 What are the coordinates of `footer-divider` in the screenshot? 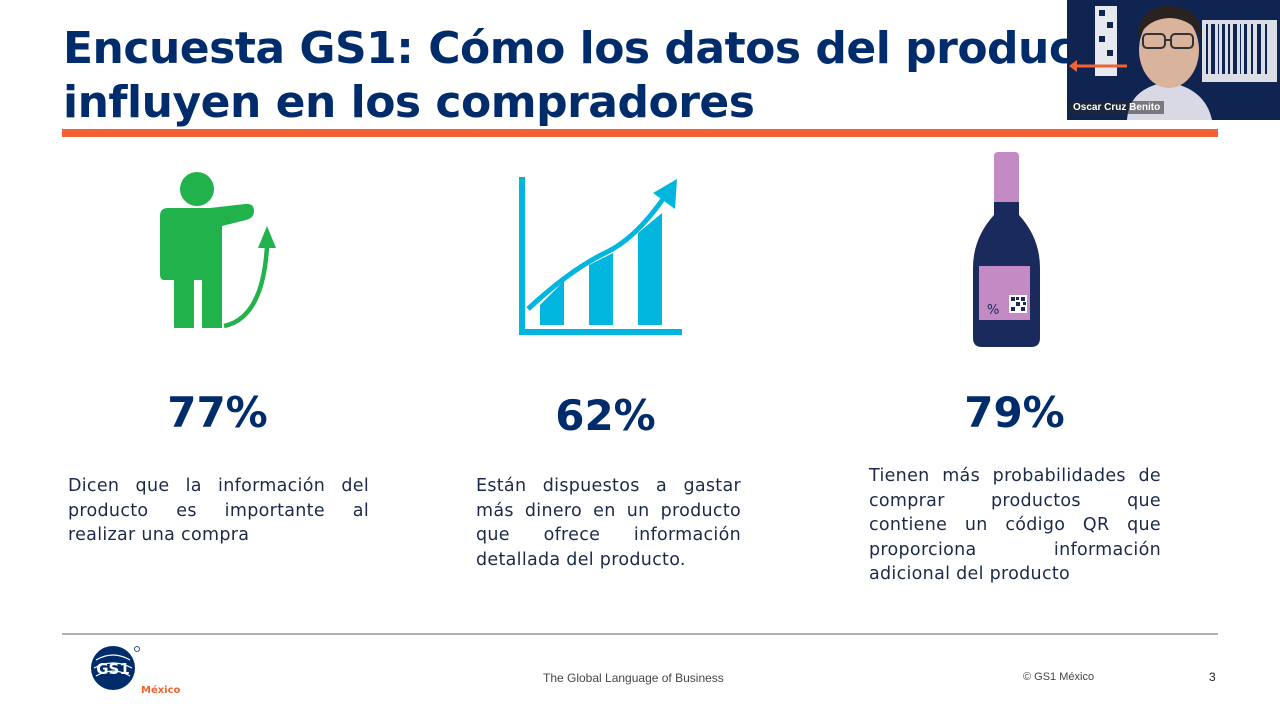 It's located at (640, 634).